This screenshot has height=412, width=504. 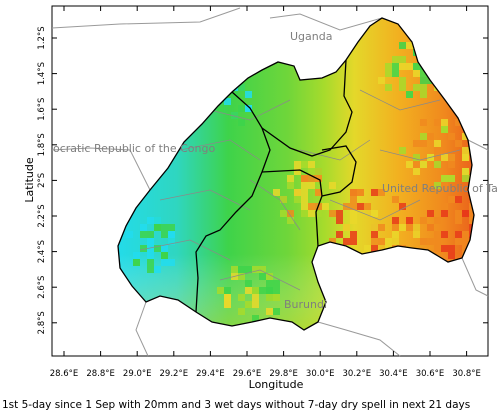 I want to click on x-tick-label: 29.4°E, so click(x=210, y=374).